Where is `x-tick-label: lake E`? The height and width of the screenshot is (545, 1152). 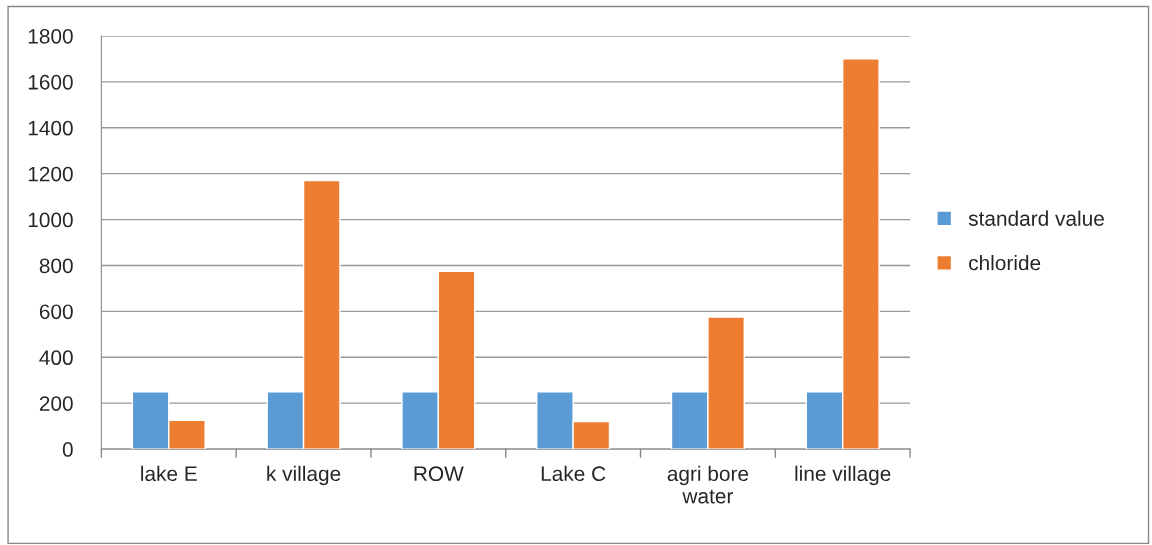 x-tick-label: lake E is located at coordinates (169, 473).